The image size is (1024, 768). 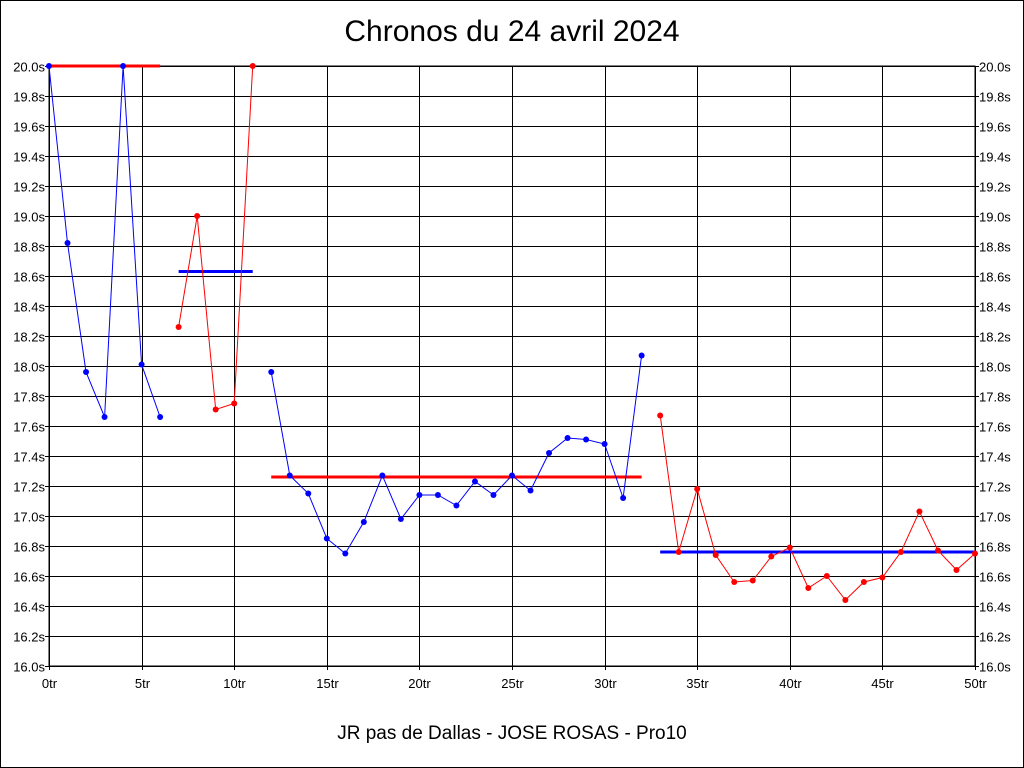 What do you see at coordinates (29, 127) in the screenshot?
I see `y-tick-label-left: 19.6s` at bounding box center [29, 127].